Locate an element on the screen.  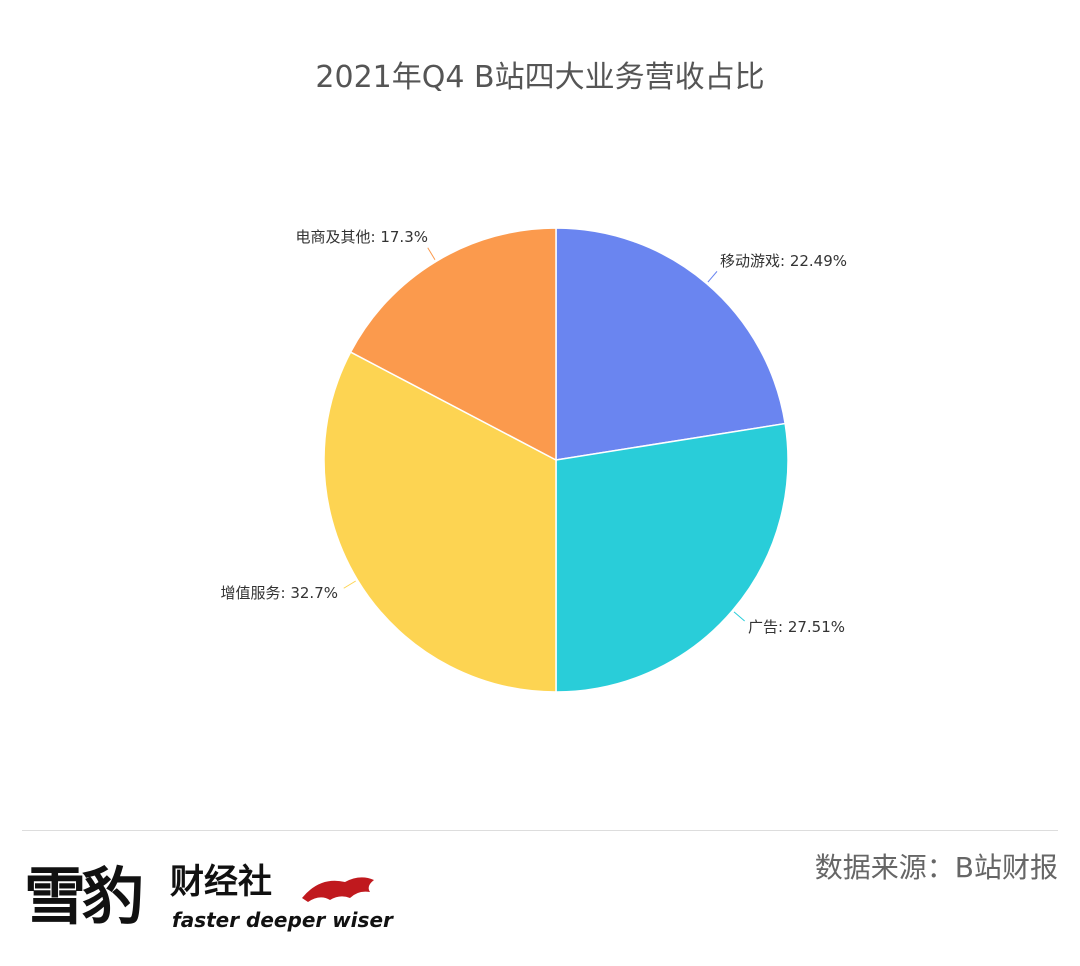
logo-icon is located at coordinates (338, 889).